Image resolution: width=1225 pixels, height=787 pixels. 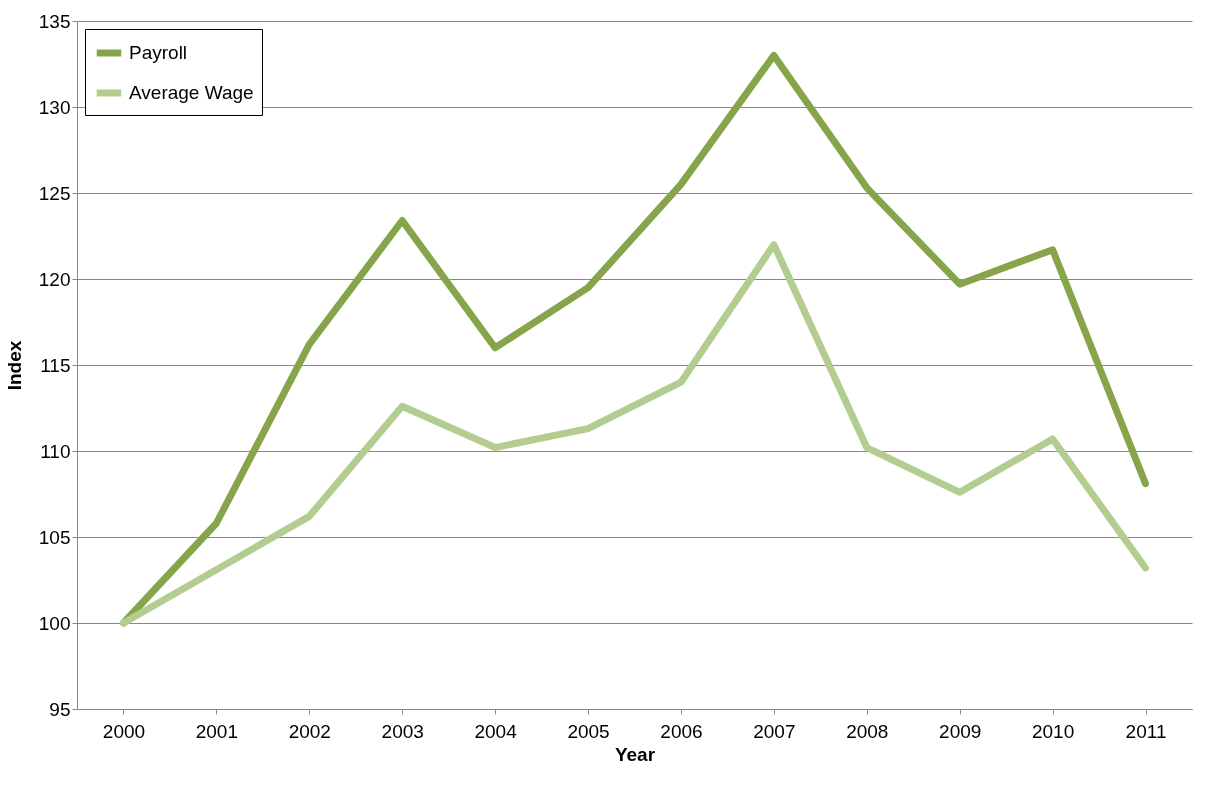 What do you see at coordinates (55, 451) in the screenshot?
I see `y-tick-label: 110` at bounding box center [55, 451].